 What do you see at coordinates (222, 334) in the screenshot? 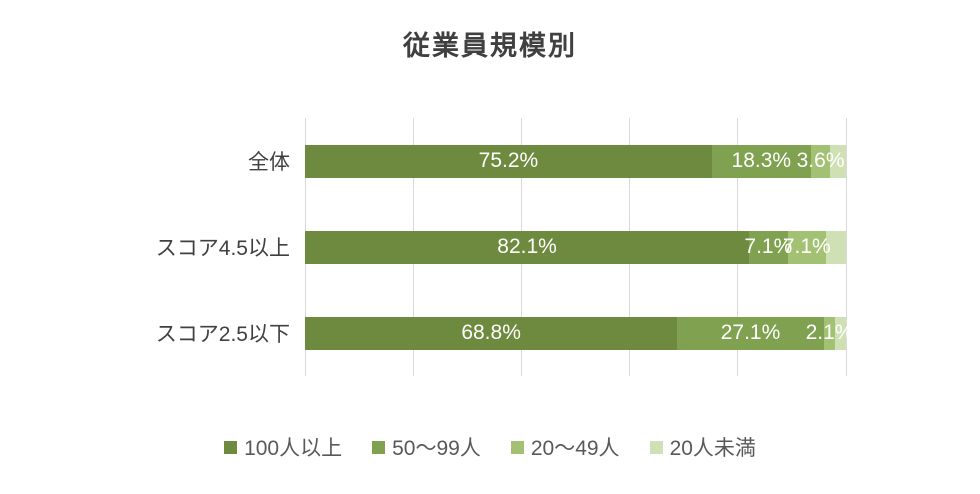
I see `category-label: スコア2.5以下` at bounding box center [222, 334].